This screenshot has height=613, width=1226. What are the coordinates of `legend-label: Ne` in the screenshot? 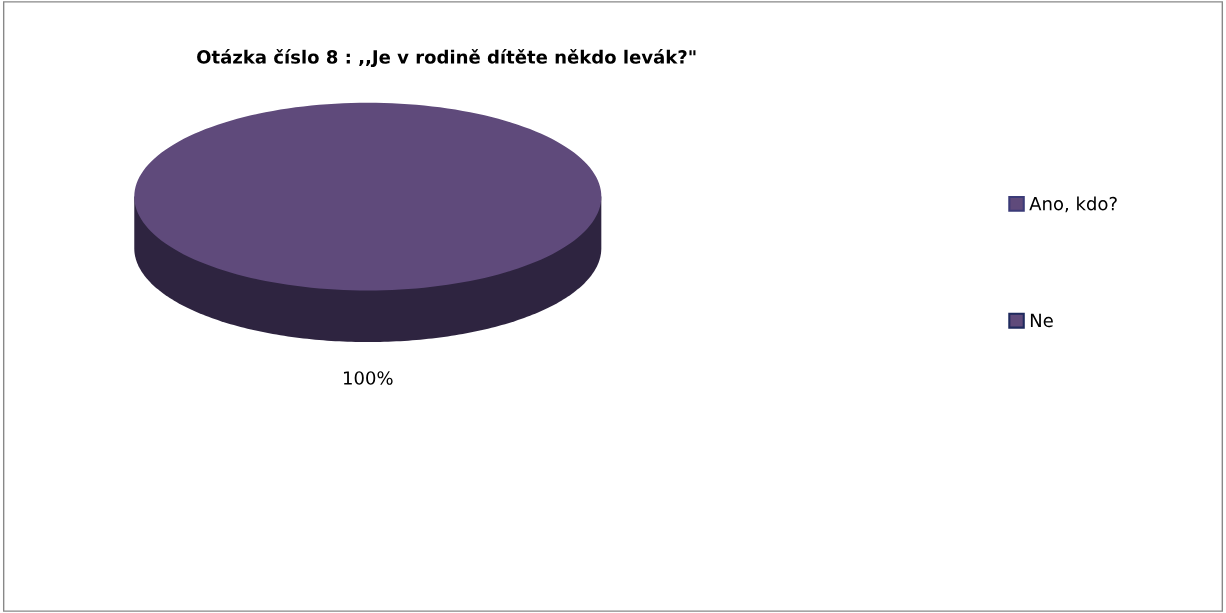 It's located at (1041, 320).